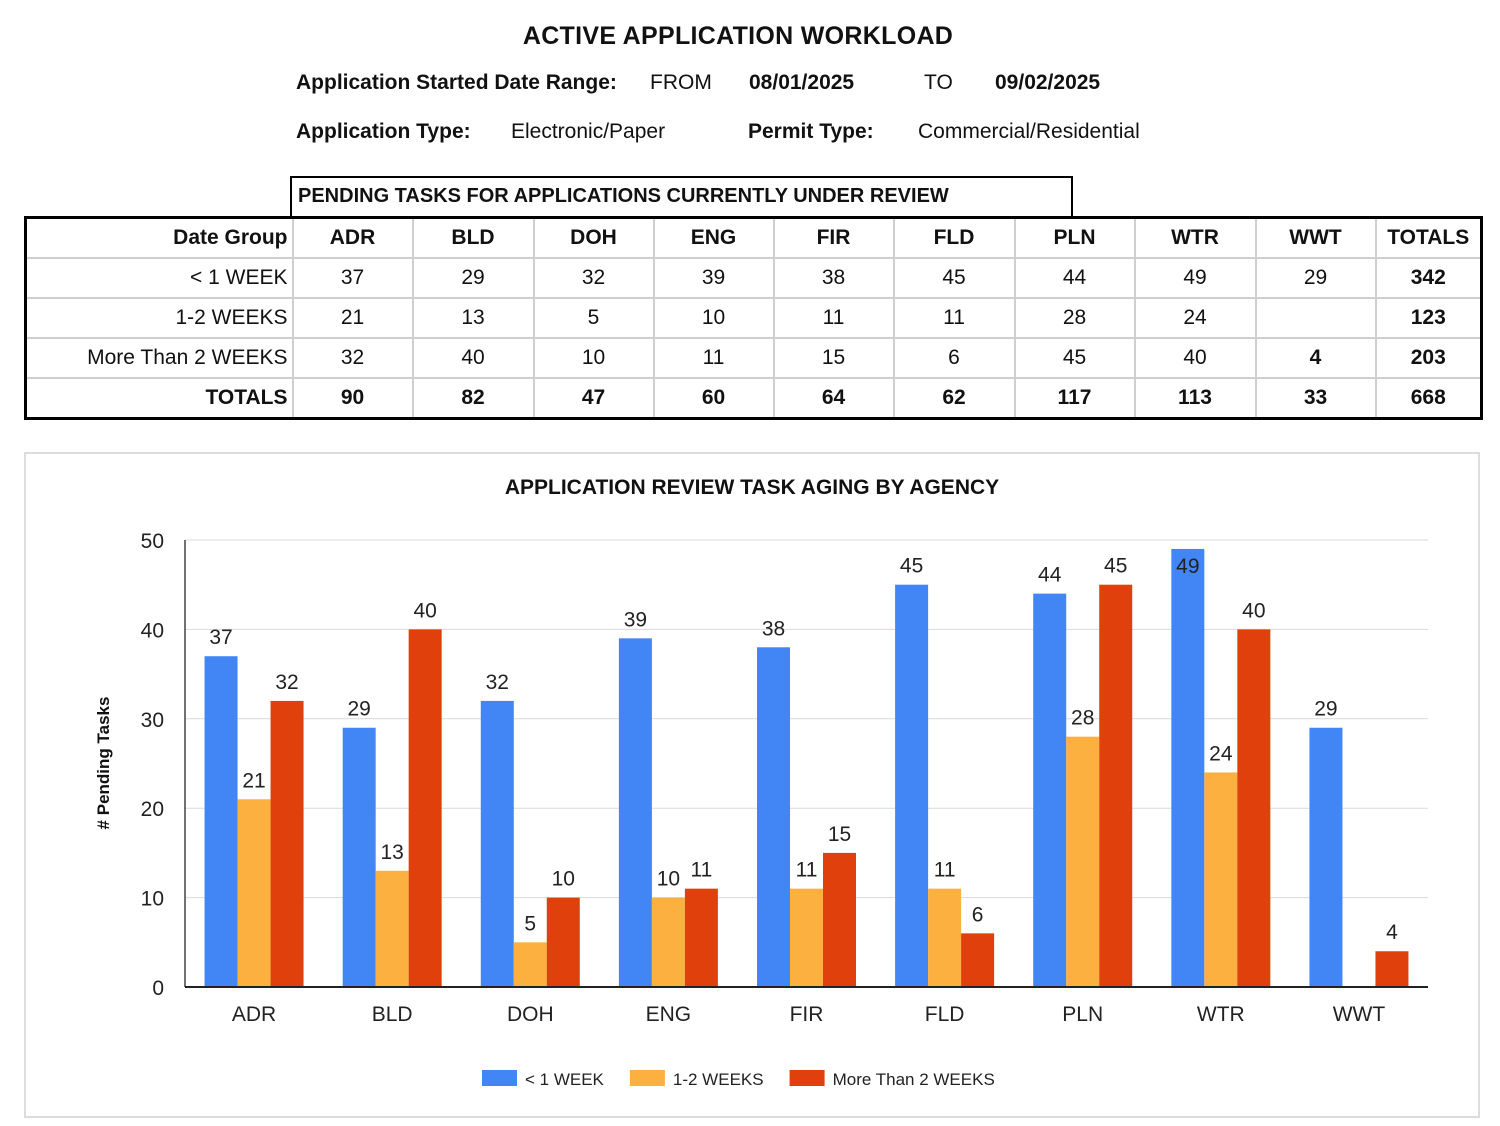 The image size is (1500, 1126). What do you see at coordinates (945, 1014) in the screenshot?
I see `x-tick-label: FLD` at bounding box center [945, 1014].